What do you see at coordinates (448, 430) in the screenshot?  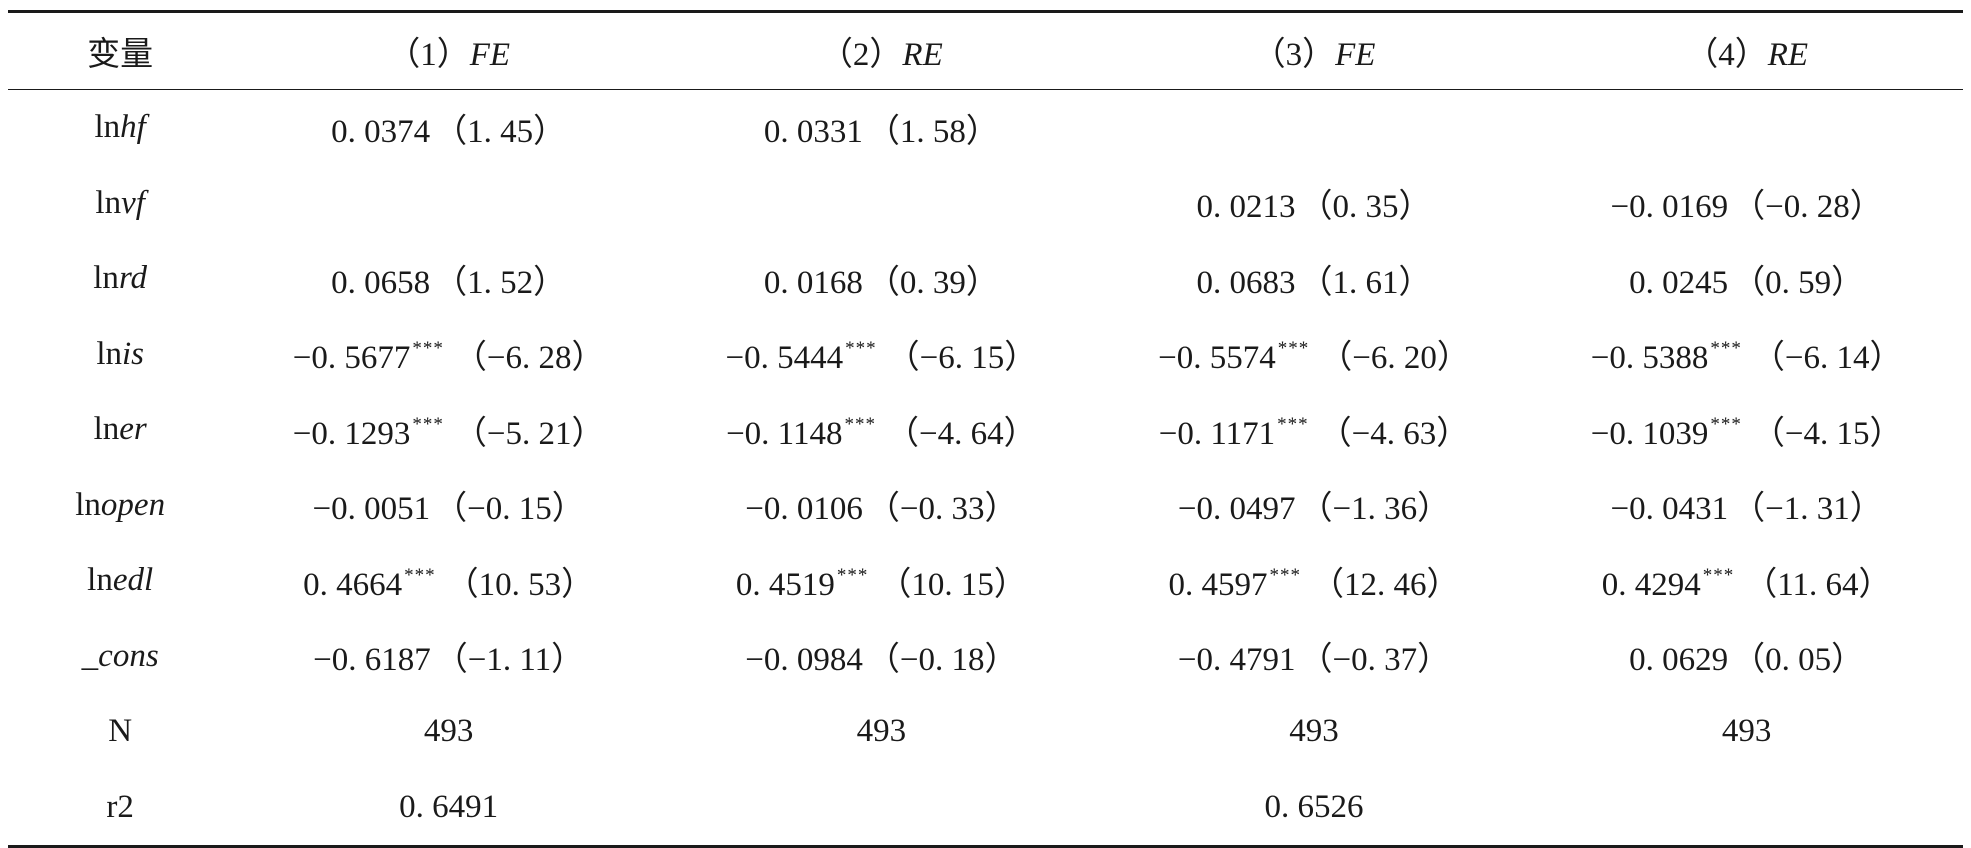 I see `result-cell: −0. 1293 *** （−5. 21）` at bounding box center [448, 430].